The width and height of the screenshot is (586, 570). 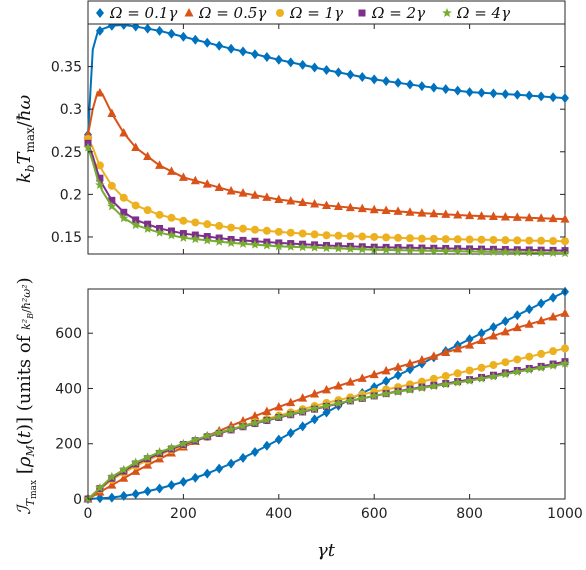 What do you see at coordinates (68, 445) in the screenshot?
I see `bottom-ytick-label: 200` at bounding box center [68, 445].